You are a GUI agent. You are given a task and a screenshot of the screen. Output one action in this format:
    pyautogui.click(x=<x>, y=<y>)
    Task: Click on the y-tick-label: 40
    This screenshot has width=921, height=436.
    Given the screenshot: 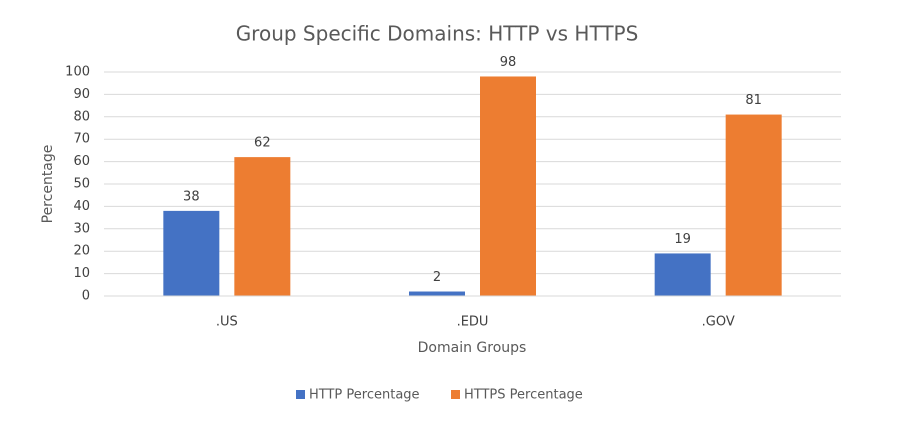 What is the action you would take?
    pyautogui.click(x=81, y=206)
    